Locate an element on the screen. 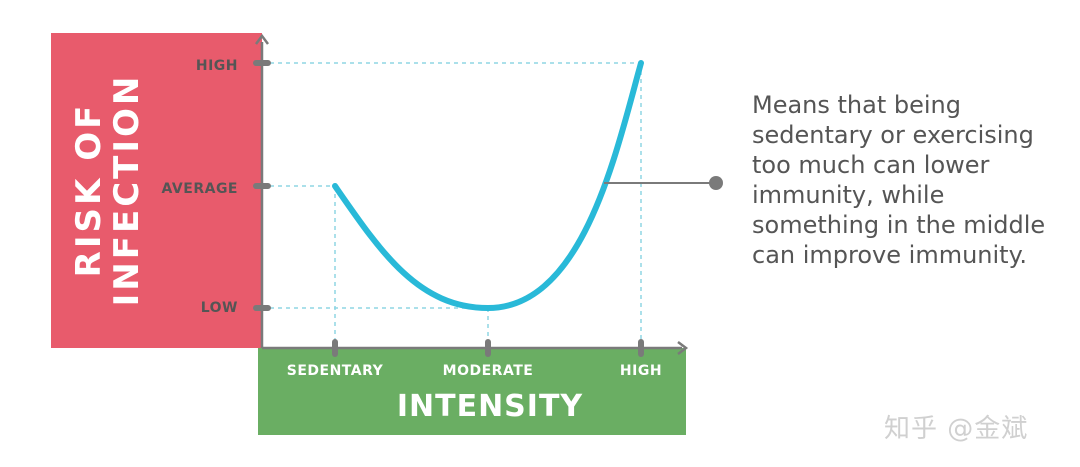  x-tick-label-sedentary: SEDENTARY is located at coordinates (335, 371).